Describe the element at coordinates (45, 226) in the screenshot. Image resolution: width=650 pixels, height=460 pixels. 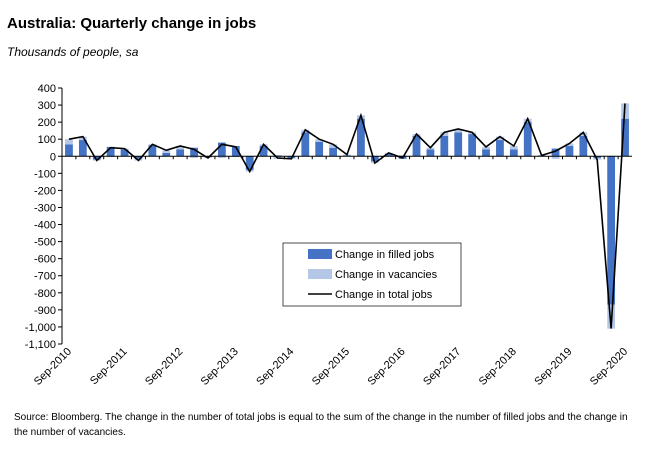
I see `y-tick-label: -400` at that location.